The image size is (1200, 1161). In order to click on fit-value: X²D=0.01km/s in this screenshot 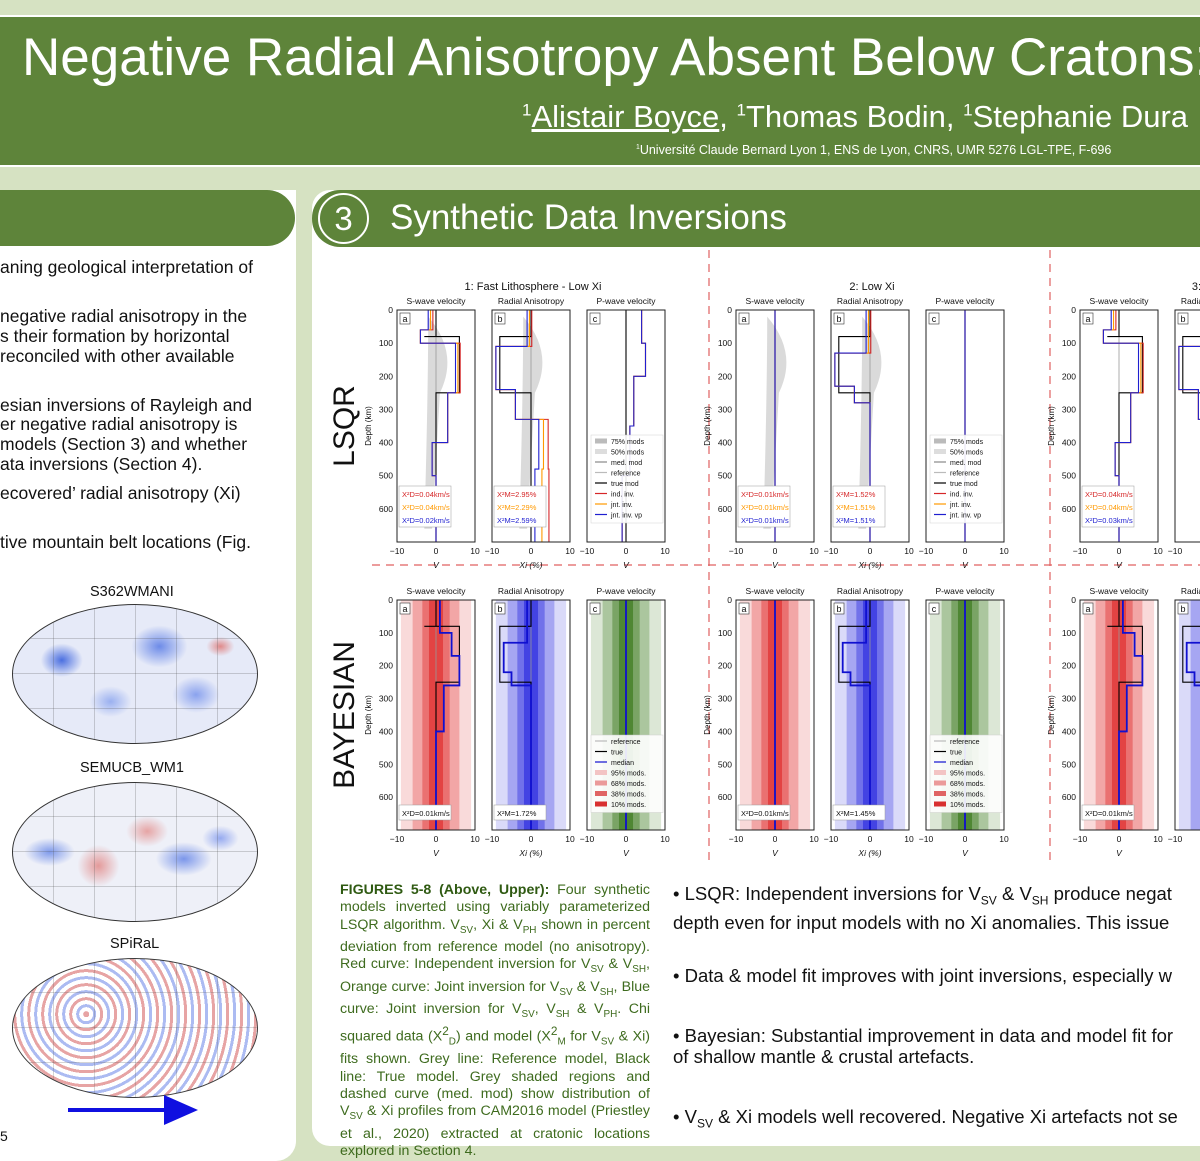, I will do `click(765, 507)`.